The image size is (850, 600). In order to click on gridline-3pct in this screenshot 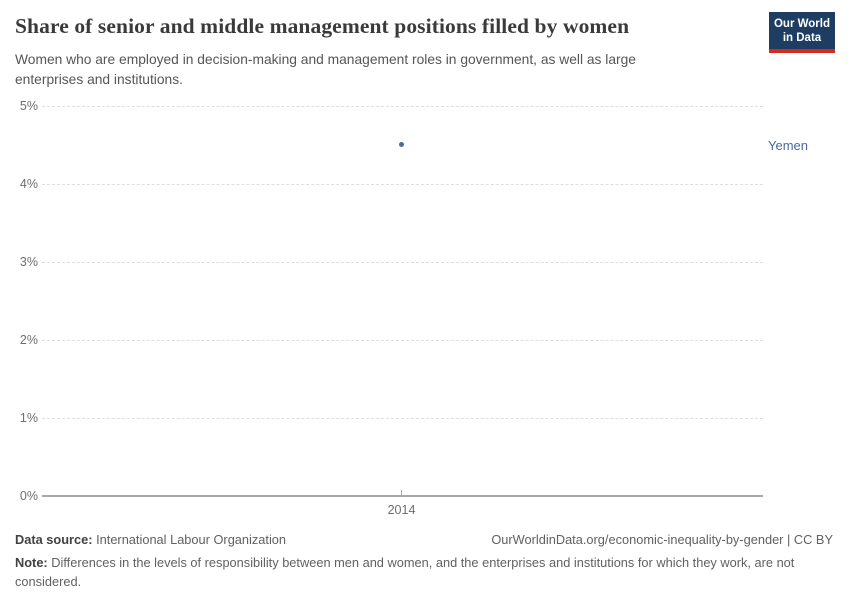, I will do `click(402, 262)`.